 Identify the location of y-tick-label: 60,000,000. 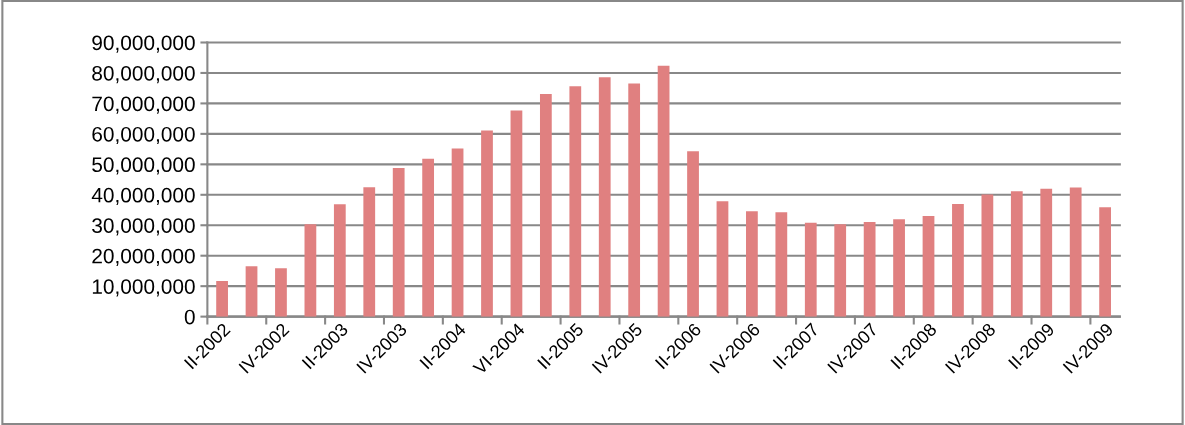
(143, 135).